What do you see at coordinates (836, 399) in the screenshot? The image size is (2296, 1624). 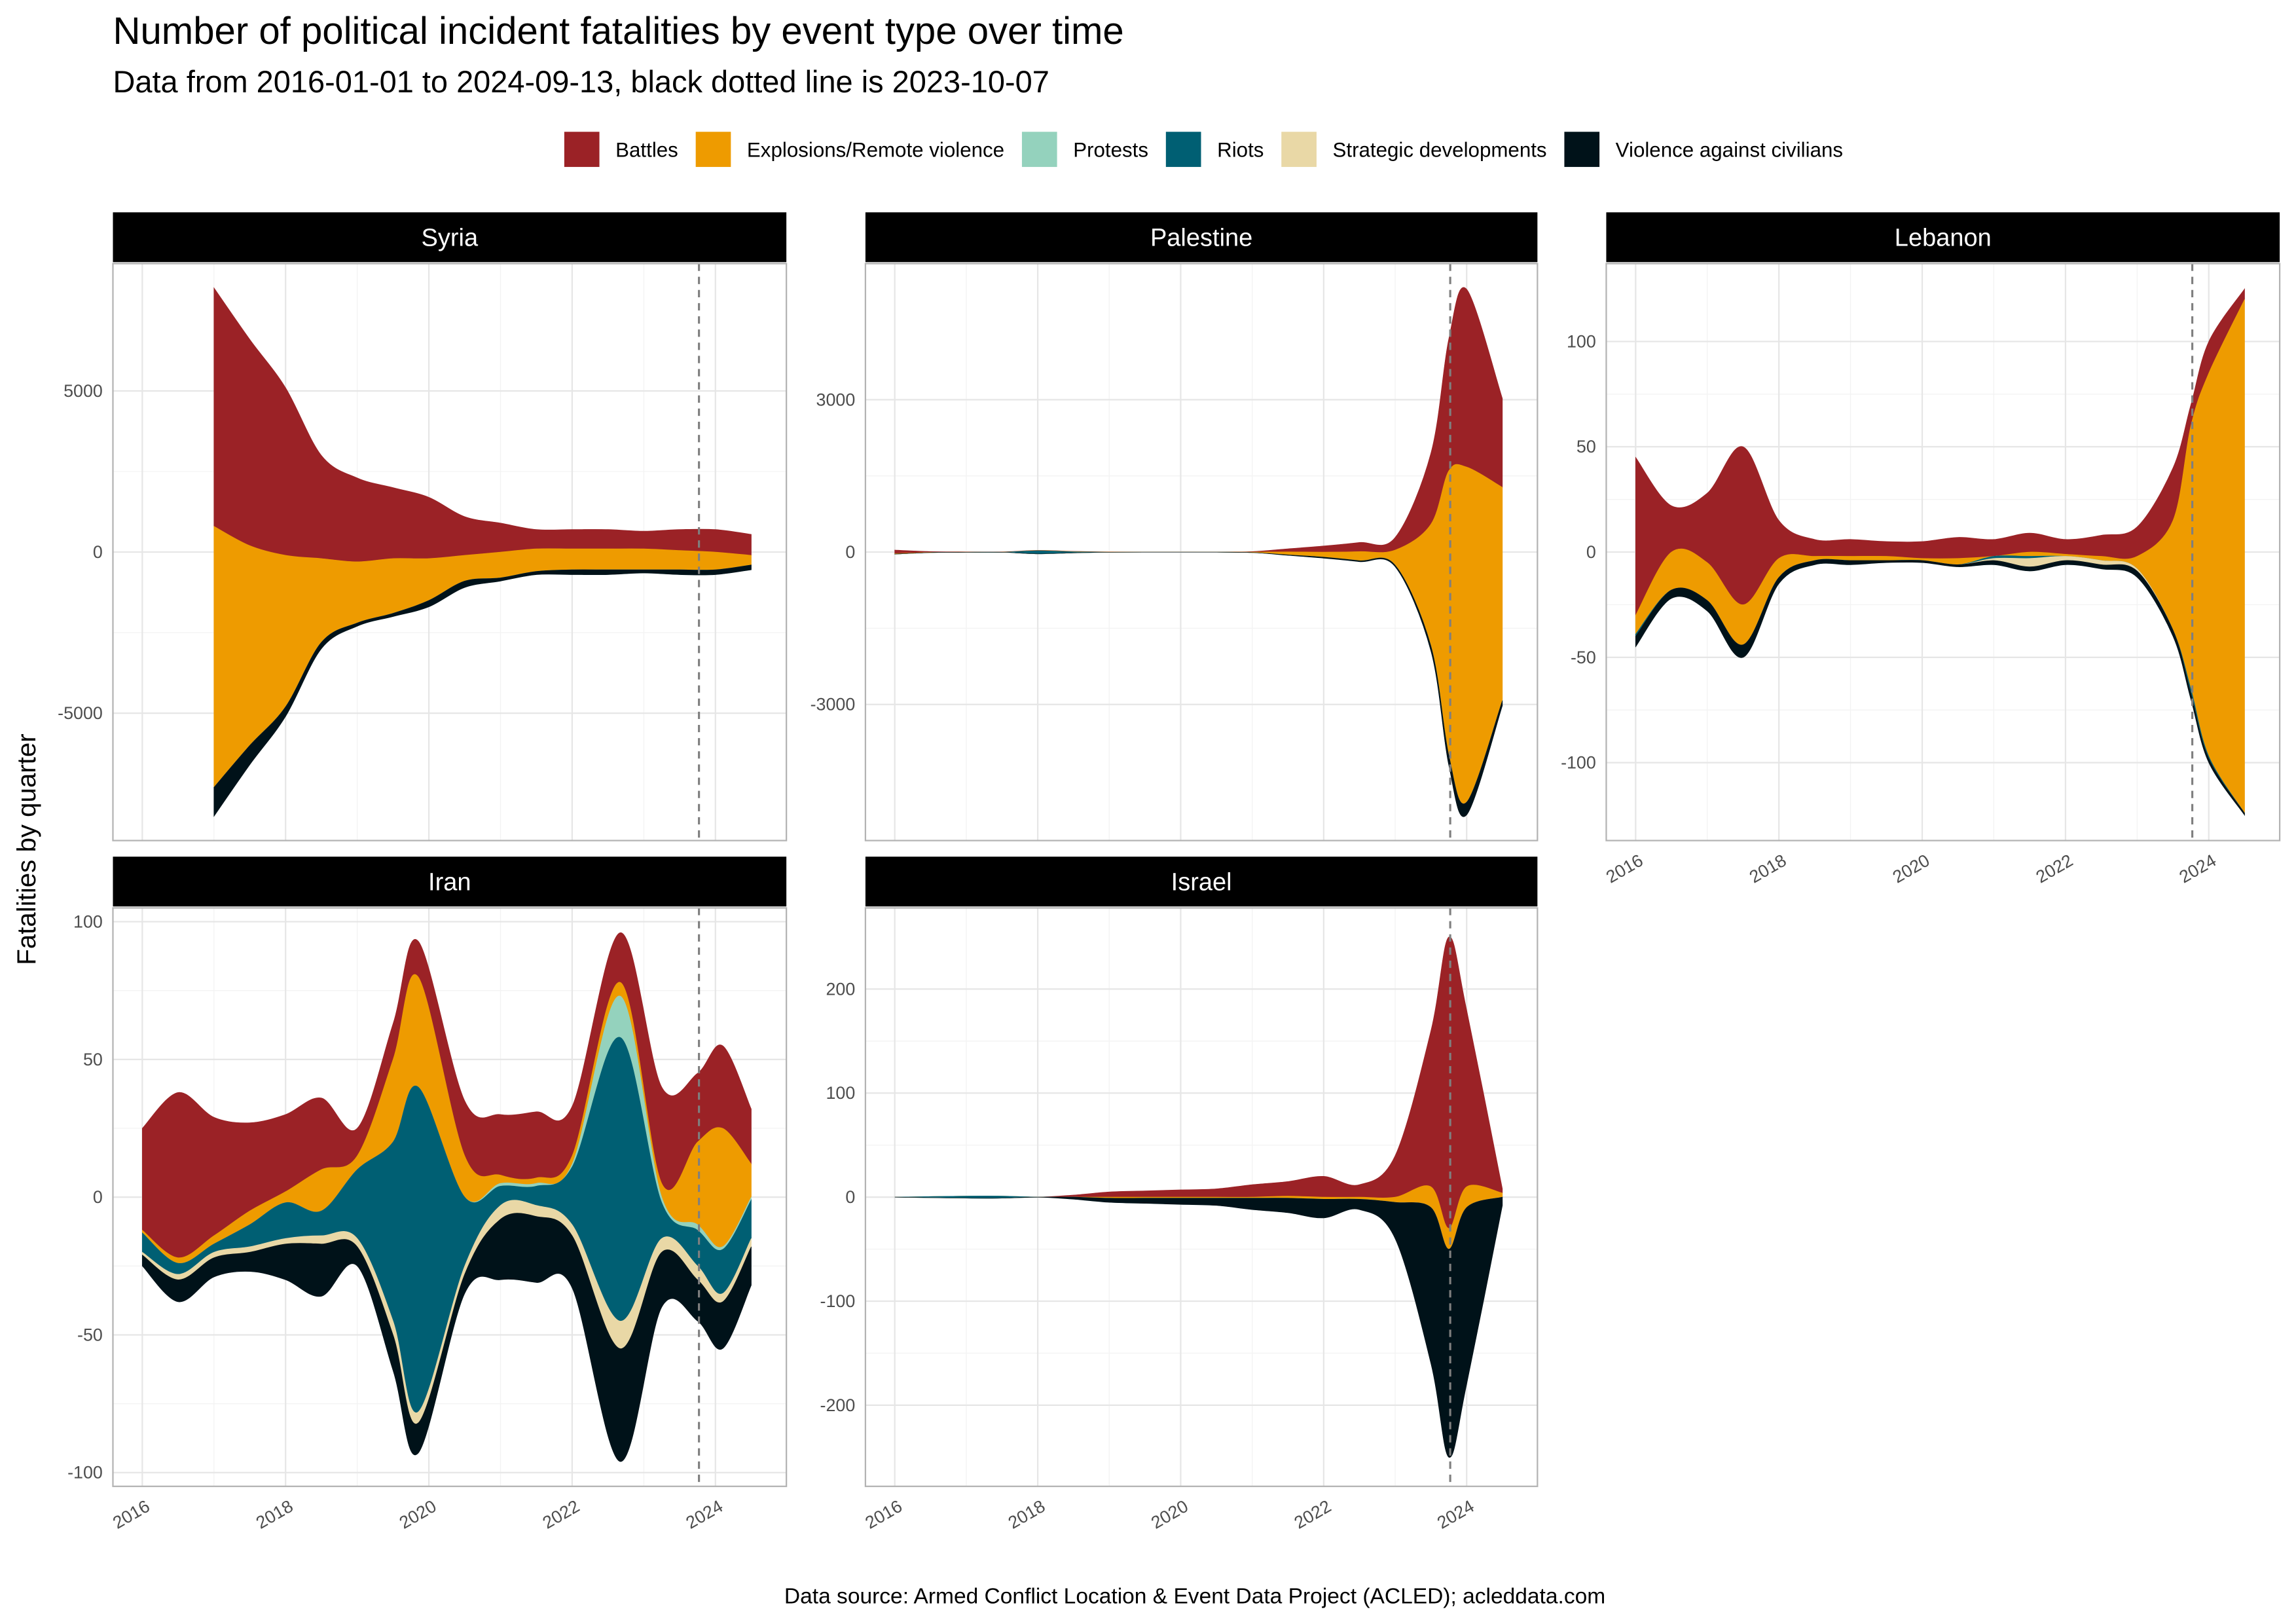 I see `y-tick-label: 3000` at bounding box center [836, 399].